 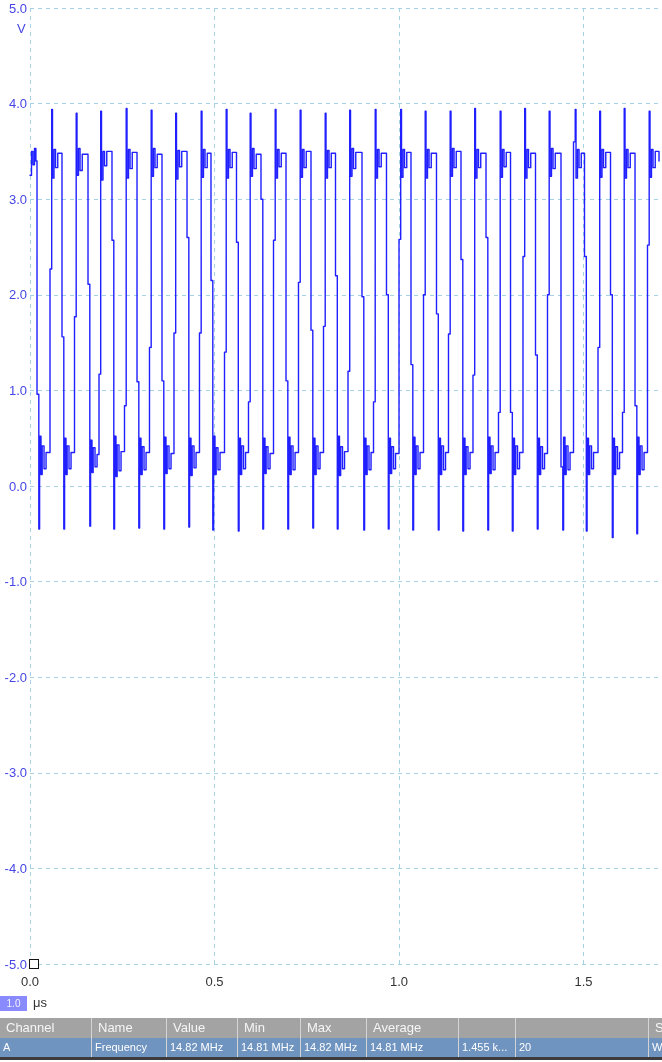 What do you see at coordinates (189, 1028) in the screenshot?
I see `text: Value` at bounding box center [189, 1028].